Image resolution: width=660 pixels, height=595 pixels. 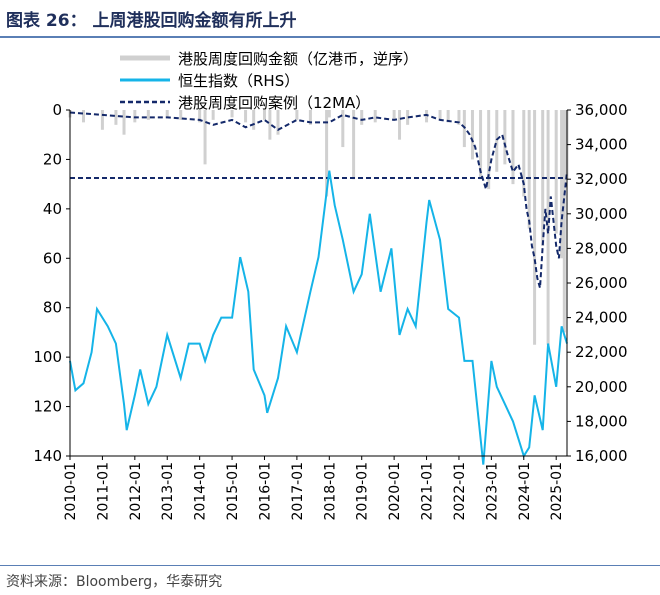 What do you see at coordinates (492, 491) in the screenshot?
I see `x-tick-label: 2023-01` at bounding box center [492, 491].